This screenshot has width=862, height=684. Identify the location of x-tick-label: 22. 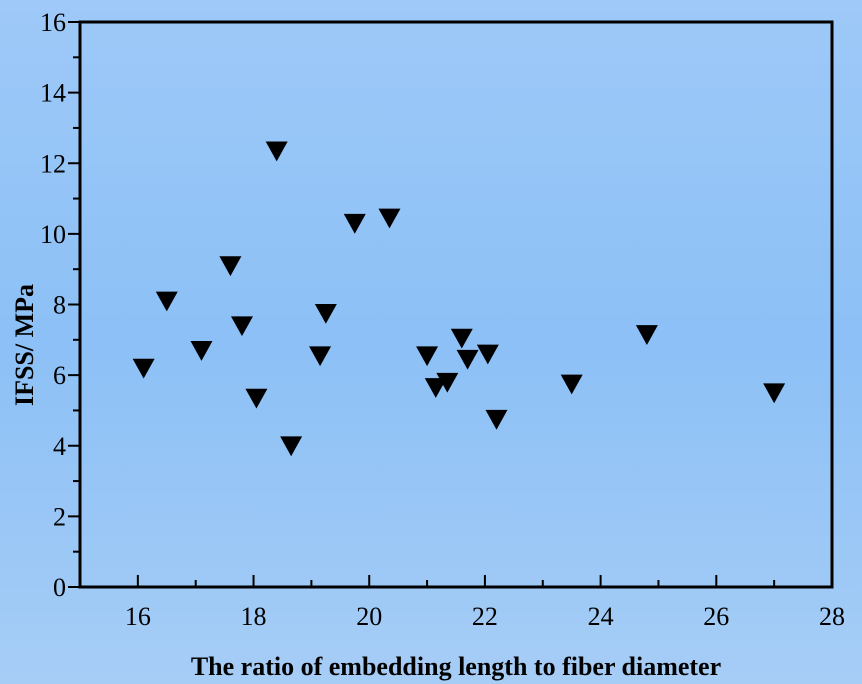
(485, 616).